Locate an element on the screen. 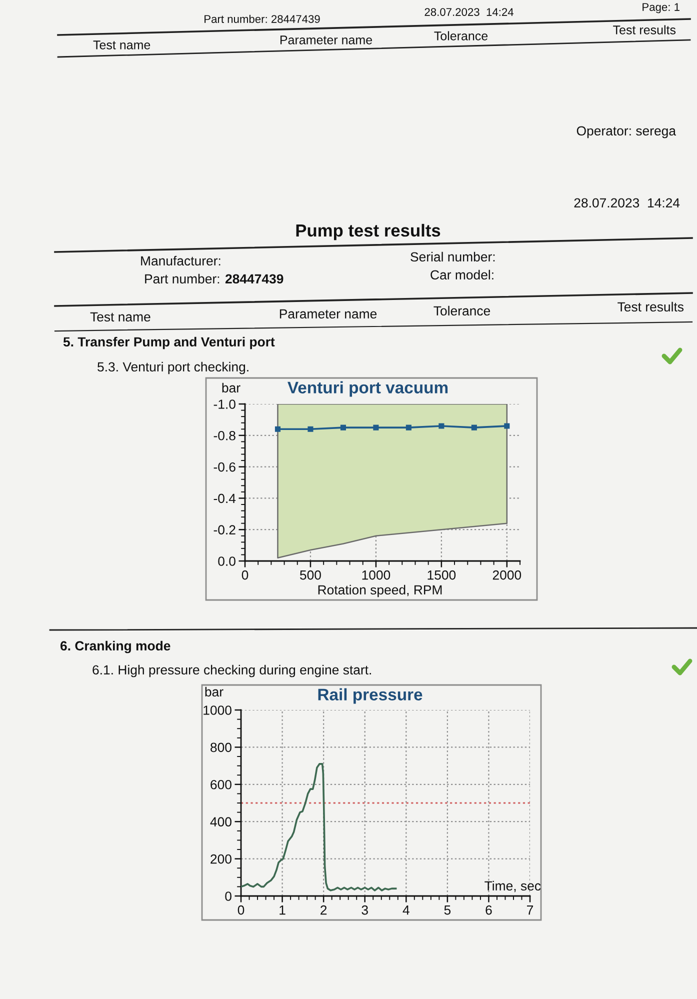 This screenshot has width=697, height=999. text: 6. Cranking mode is located at coordinates (115, 647).